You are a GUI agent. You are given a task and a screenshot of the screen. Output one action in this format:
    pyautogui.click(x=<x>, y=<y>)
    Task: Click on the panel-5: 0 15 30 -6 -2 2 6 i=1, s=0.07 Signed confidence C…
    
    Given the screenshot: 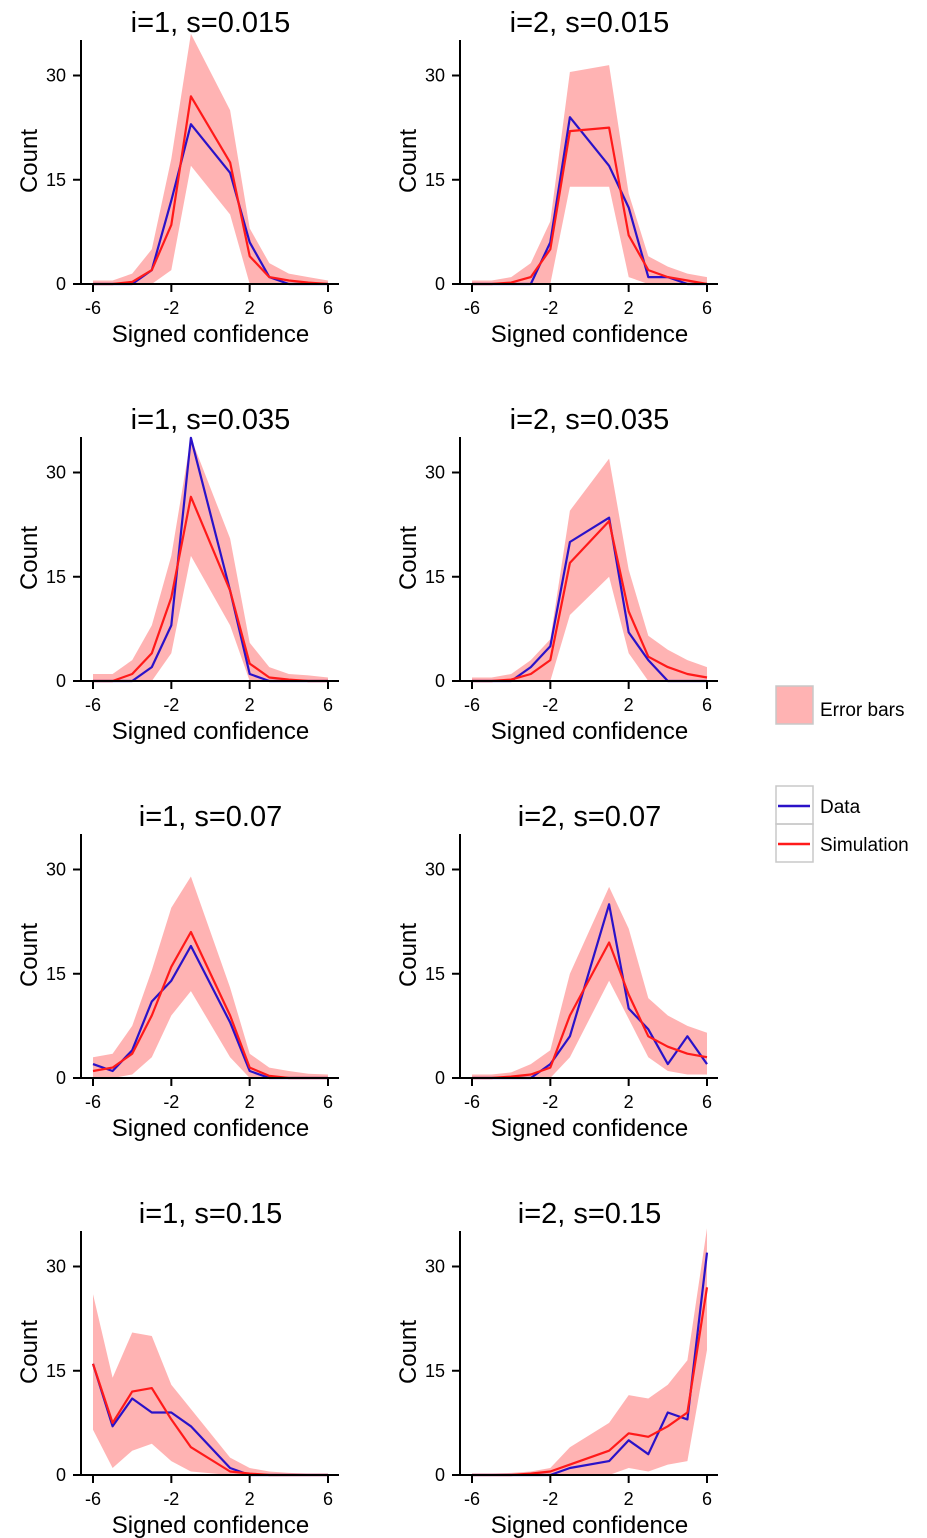 What is the action you would take?
    pyautogui.click(x=177, y=971)
    